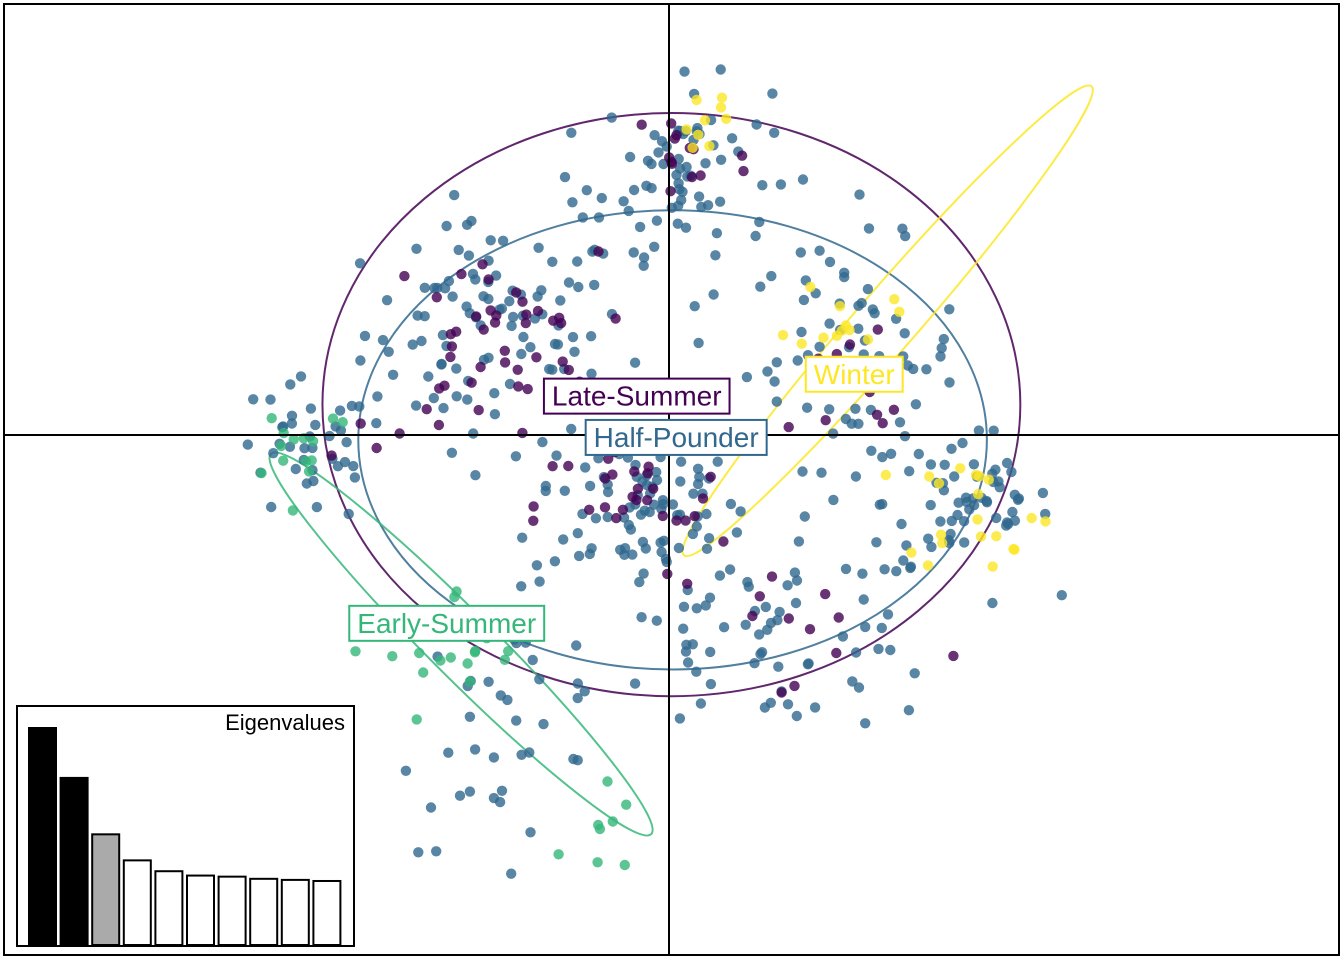 The height and width of the screenshot is (960, 1344). I want to click on eigenvalue-bars, so click(185, 837).